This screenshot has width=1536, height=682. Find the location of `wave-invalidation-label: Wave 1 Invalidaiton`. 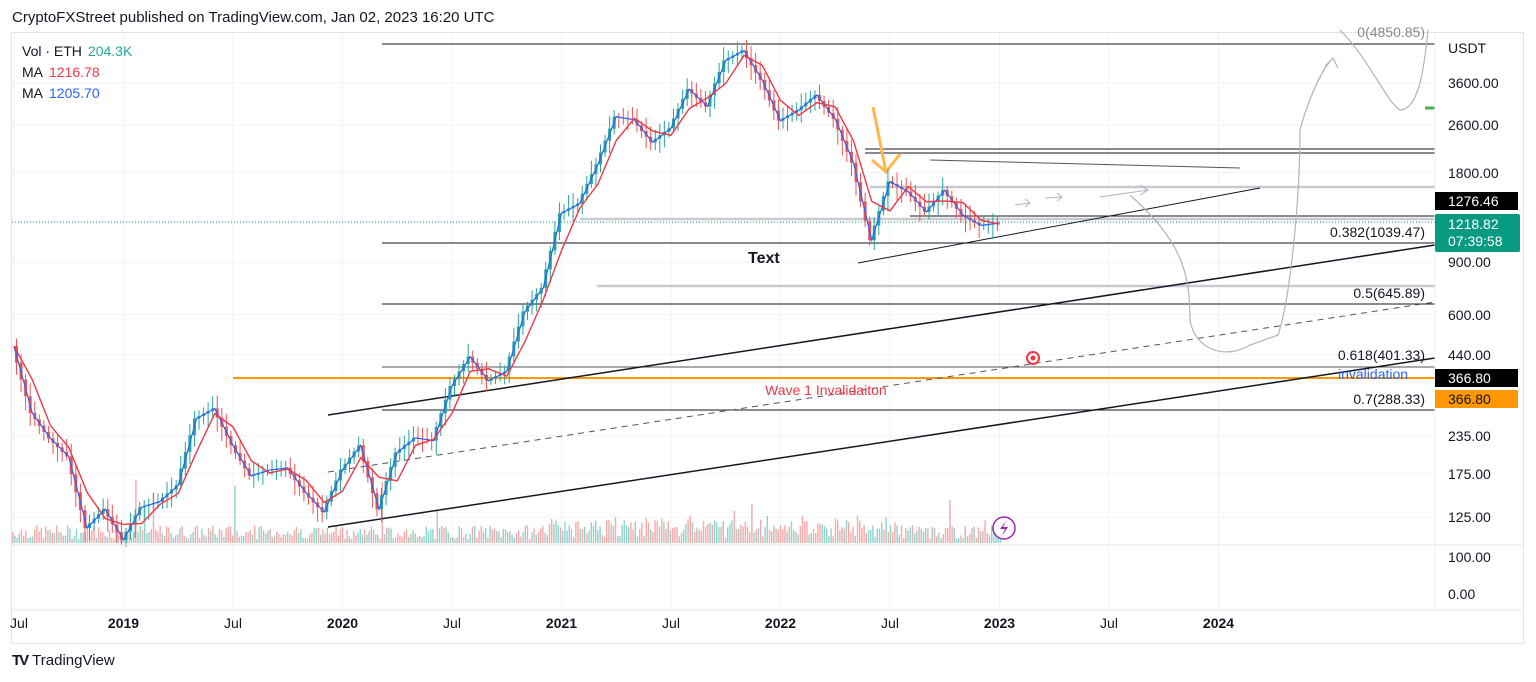

wave-invalidation-label: Wave 1 Invalidaiton is located at coordinates (826, 390).